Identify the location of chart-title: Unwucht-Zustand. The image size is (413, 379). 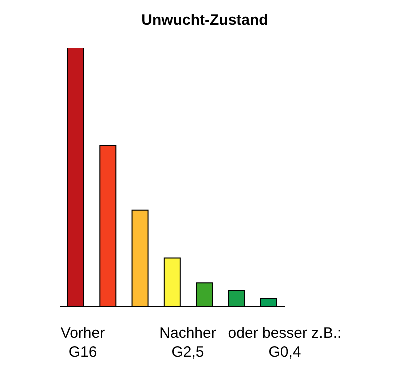
(205, 20).